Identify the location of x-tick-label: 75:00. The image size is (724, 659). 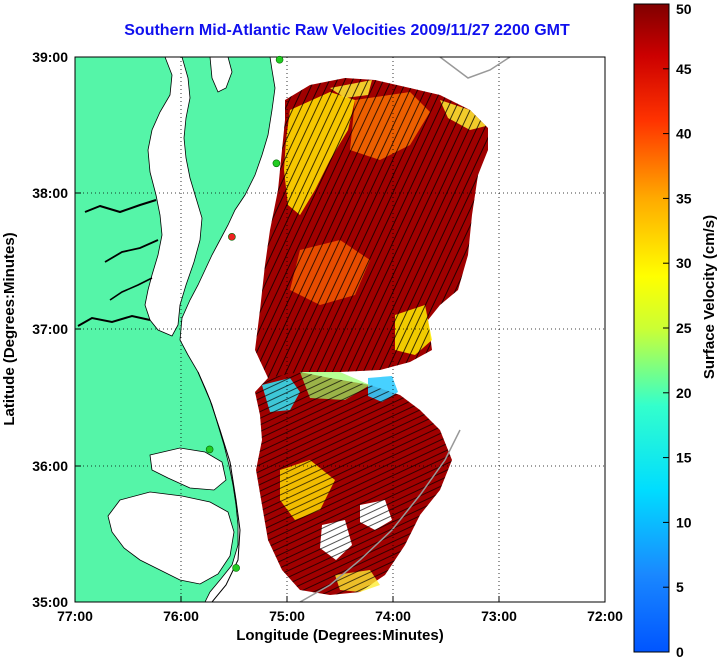
(287, 616).